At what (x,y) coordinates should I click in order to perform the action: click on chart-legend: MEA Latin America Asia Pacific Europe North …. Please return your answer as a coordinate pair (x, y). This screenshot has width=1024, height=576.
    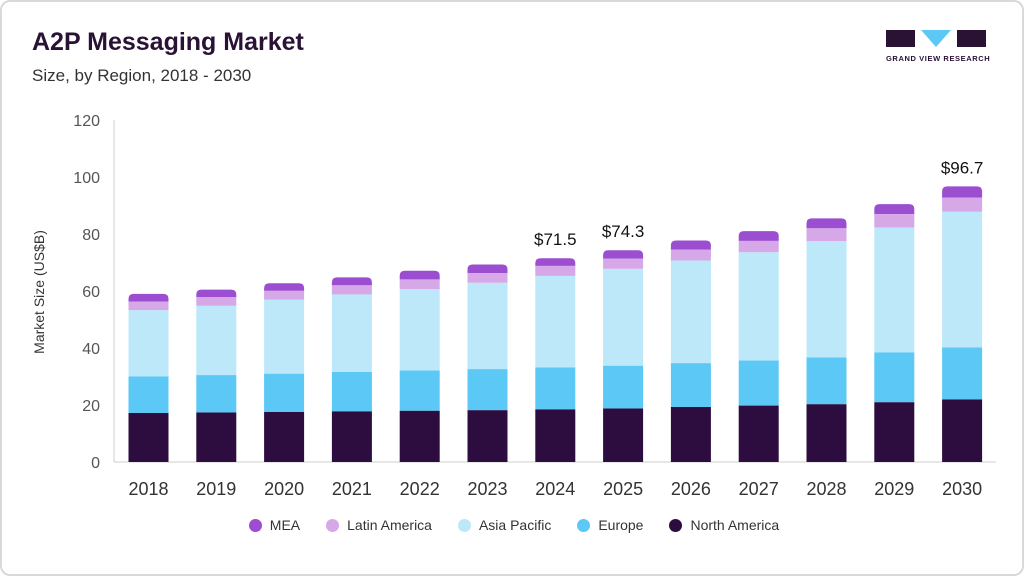
    Looking at the image, I should click on (512, 525).